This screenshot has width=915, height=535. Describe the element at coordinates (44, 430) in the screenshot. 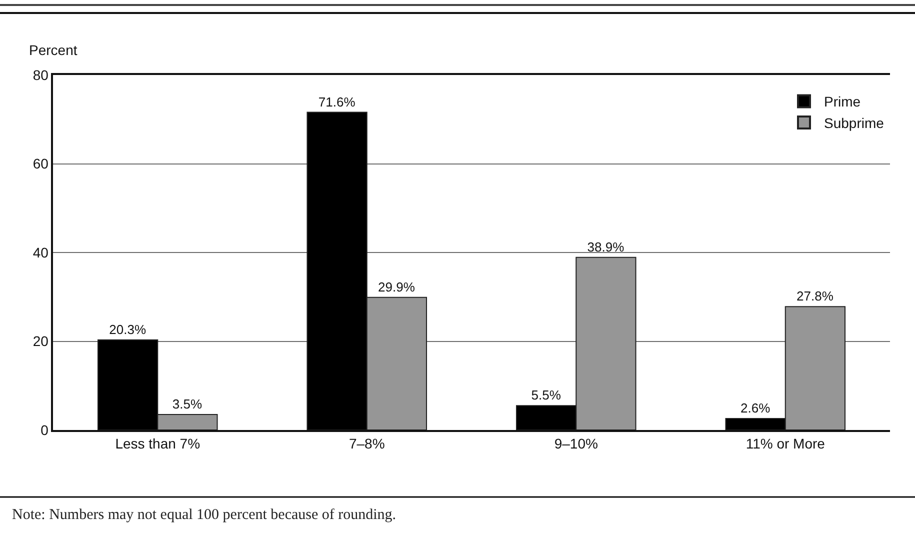

I see `y-tick-label: 0` at that location.